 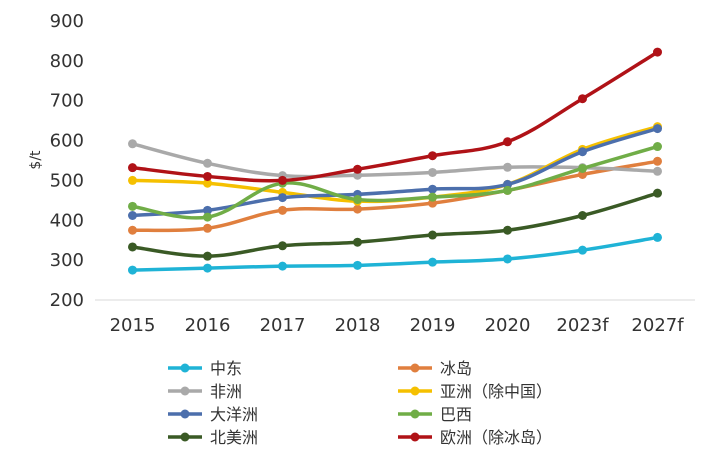 What do you see at coordinates (234, 437) in the screenshot?
I see `legend-label: 北美洲` at bounding box center [234, 437].